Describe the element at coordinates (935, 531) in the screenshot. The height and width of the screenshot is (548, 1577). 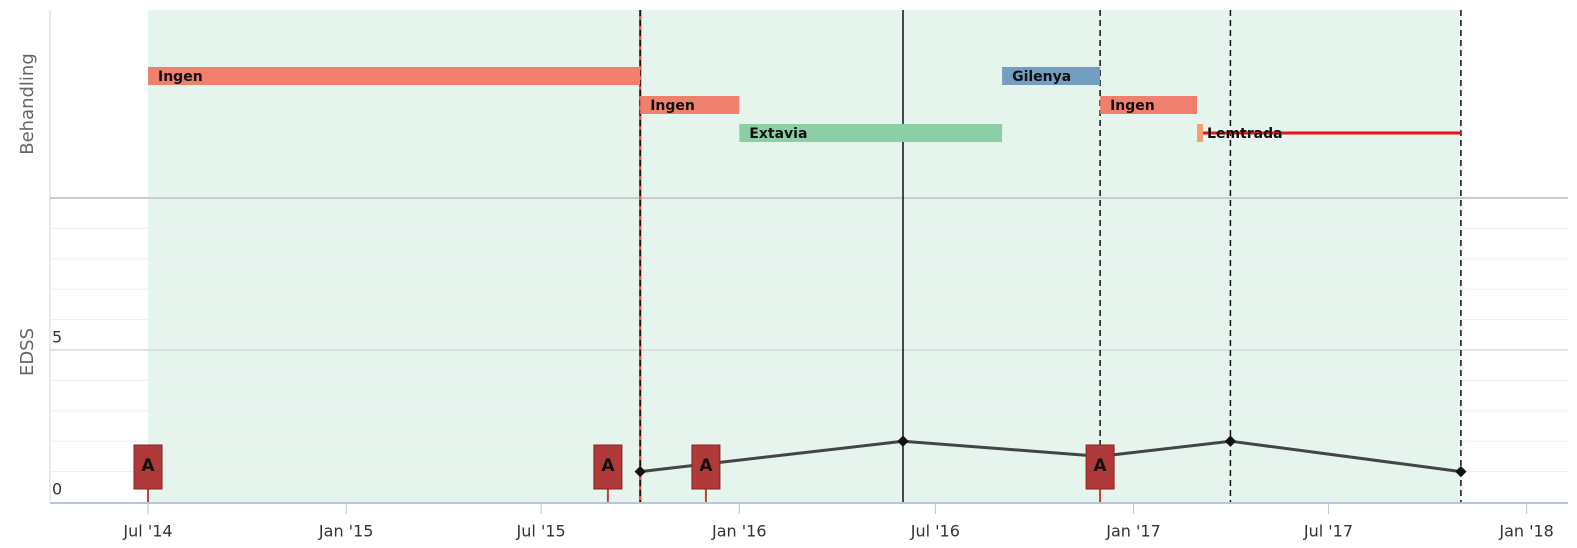
I see `x-tick-label: Jul '16` at that location.